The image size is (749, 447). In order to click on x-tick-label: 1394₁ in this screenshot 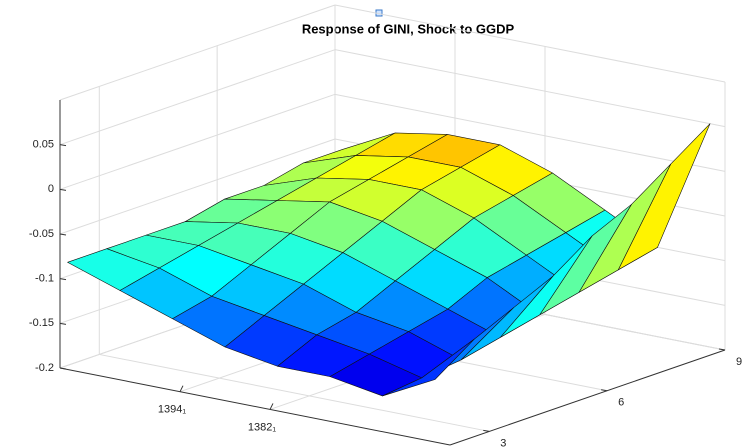, I will do `click(172, 410)`.